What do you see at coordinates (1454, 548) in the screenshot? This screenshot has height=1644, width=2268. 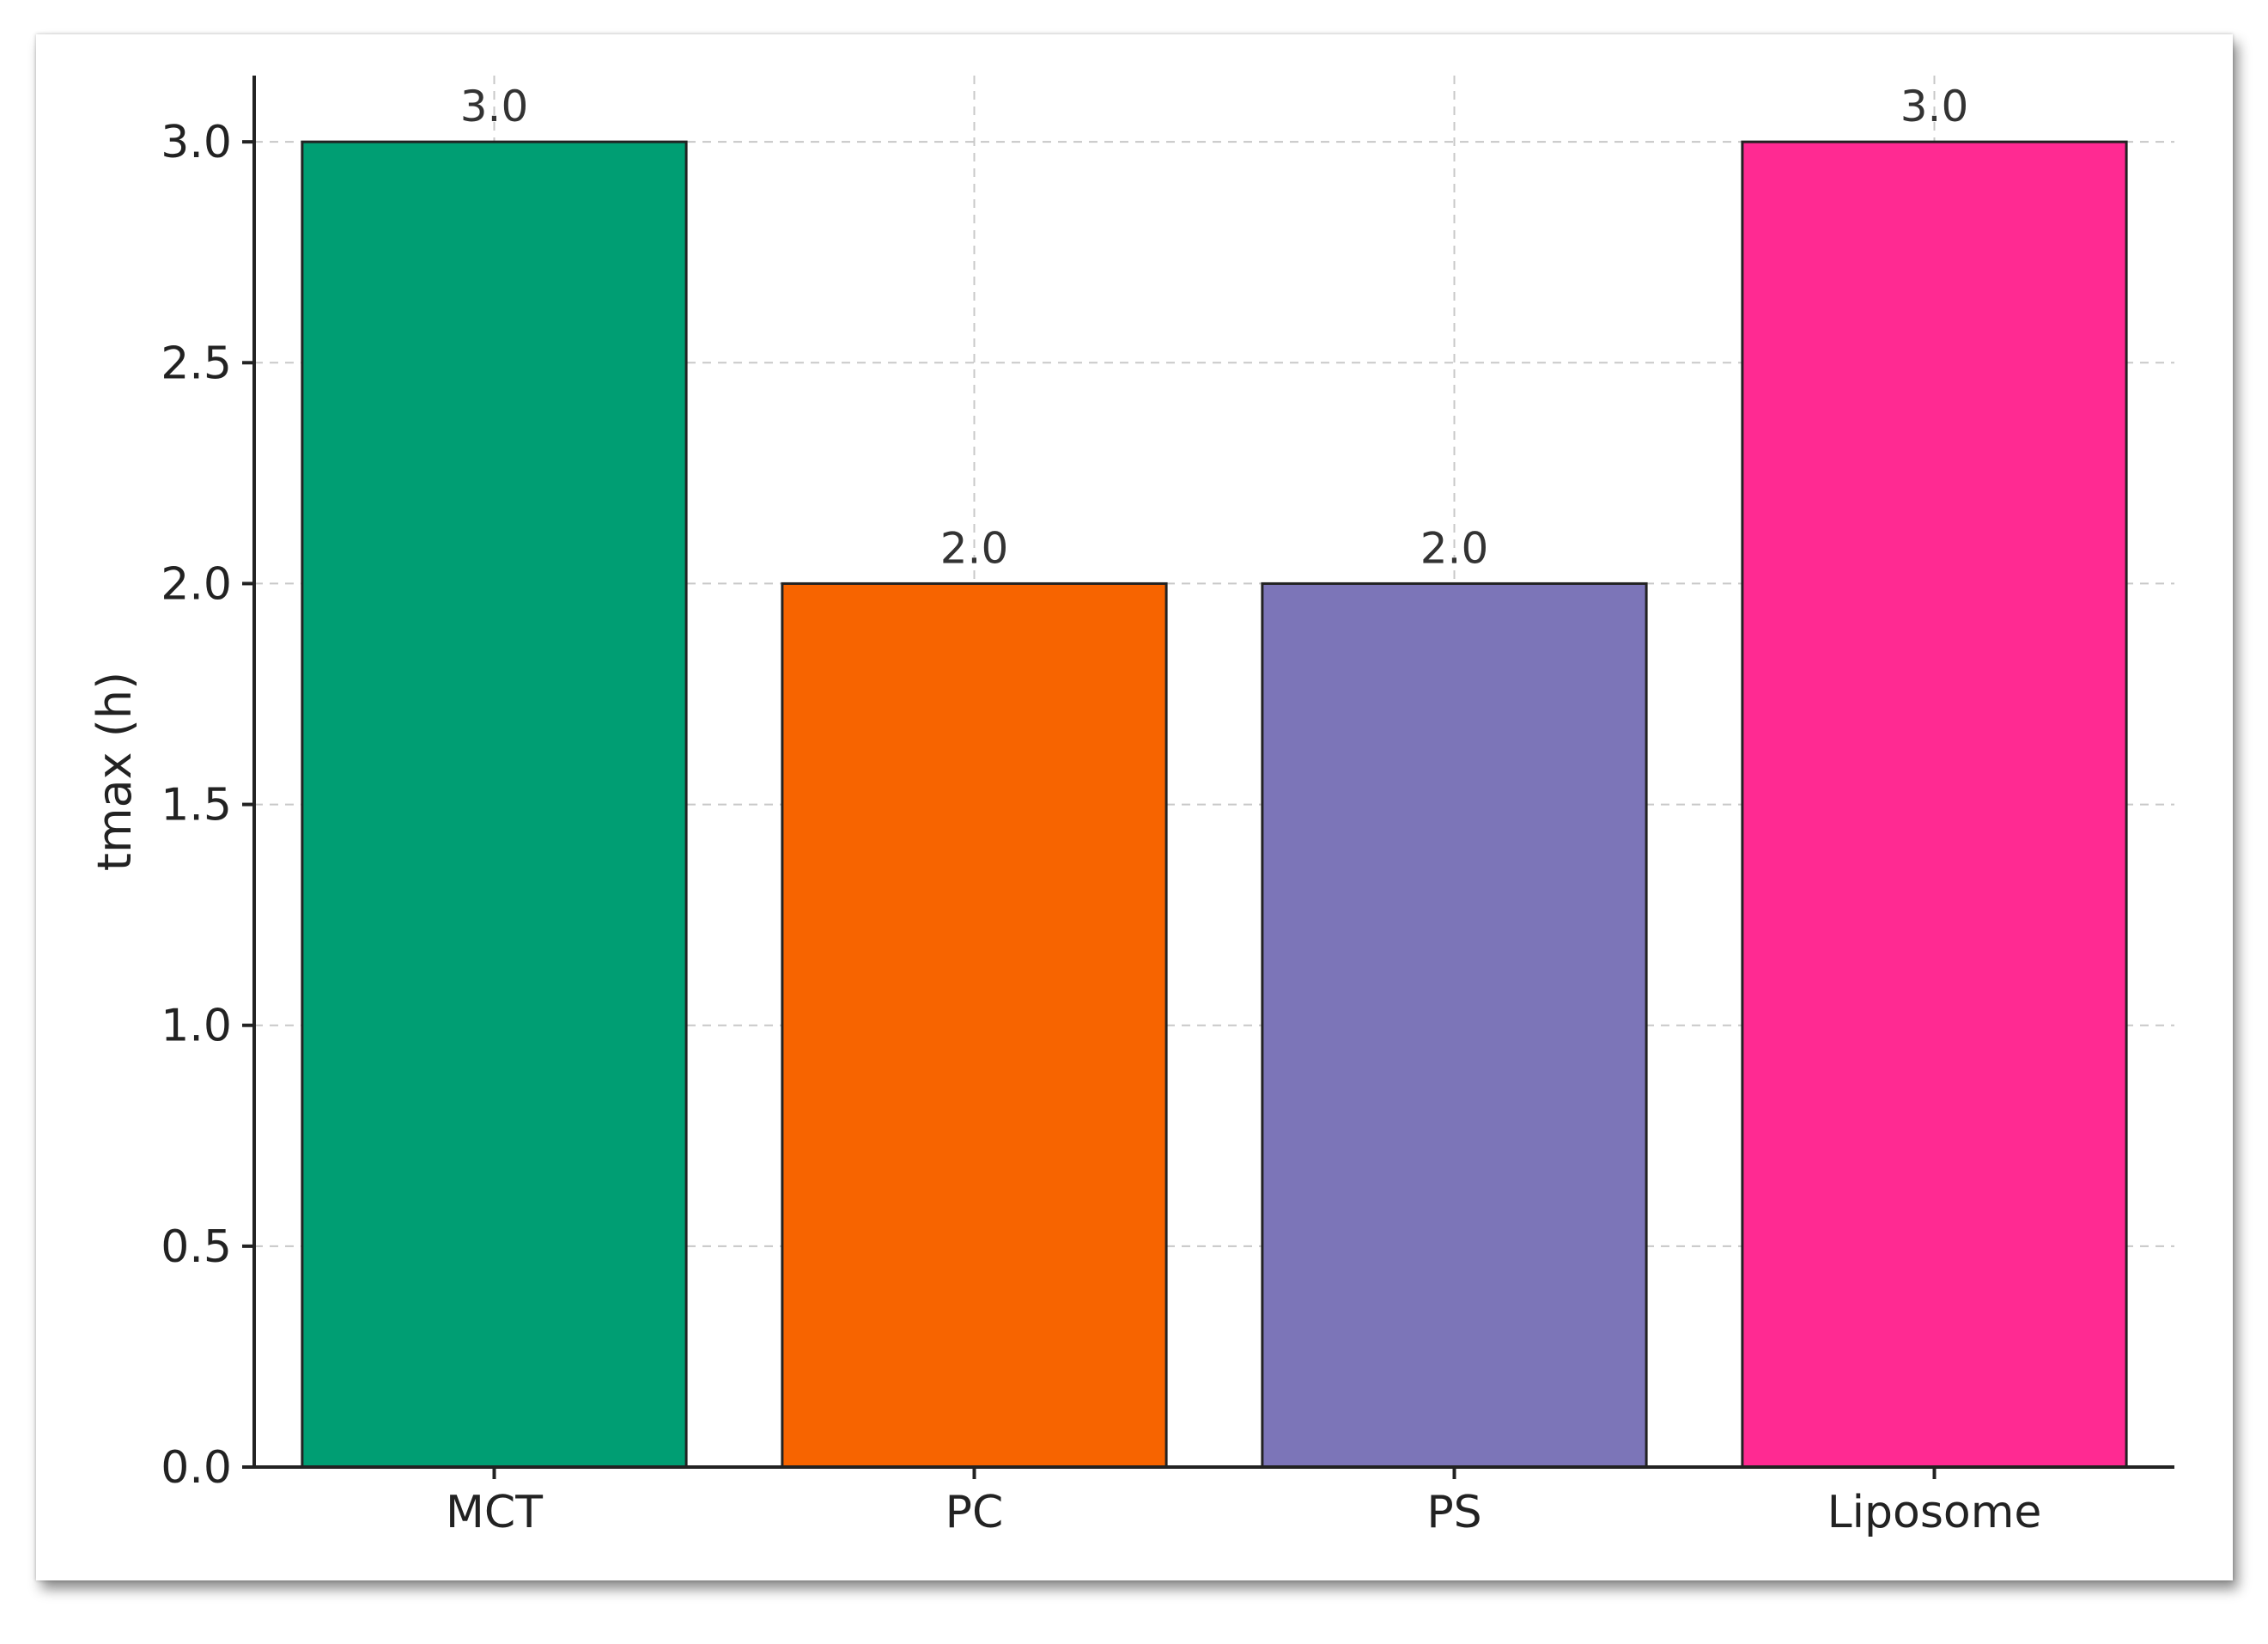 I see `data-label-ps: 2.0` at bounding box center [1454, 548].